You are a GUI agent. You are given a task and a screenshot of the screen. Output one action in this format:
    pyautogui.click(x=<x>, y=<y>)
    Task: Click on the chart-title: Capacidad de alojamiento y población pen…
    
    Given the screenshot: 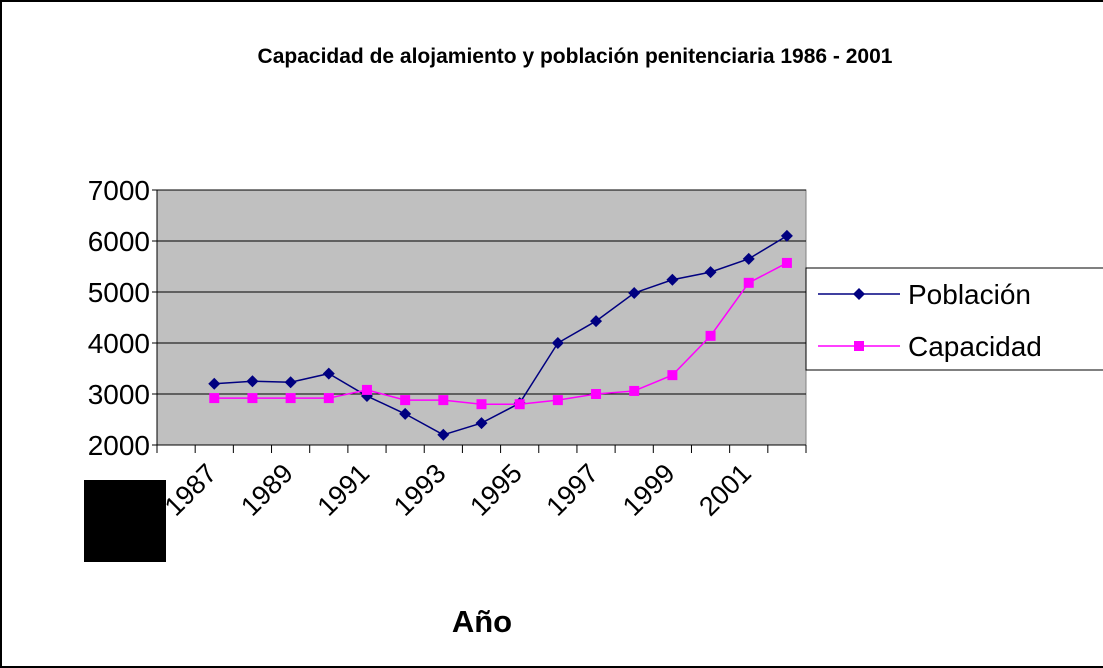 What is the action you would take?
    pyautogui.click(x=575, y=56)
    